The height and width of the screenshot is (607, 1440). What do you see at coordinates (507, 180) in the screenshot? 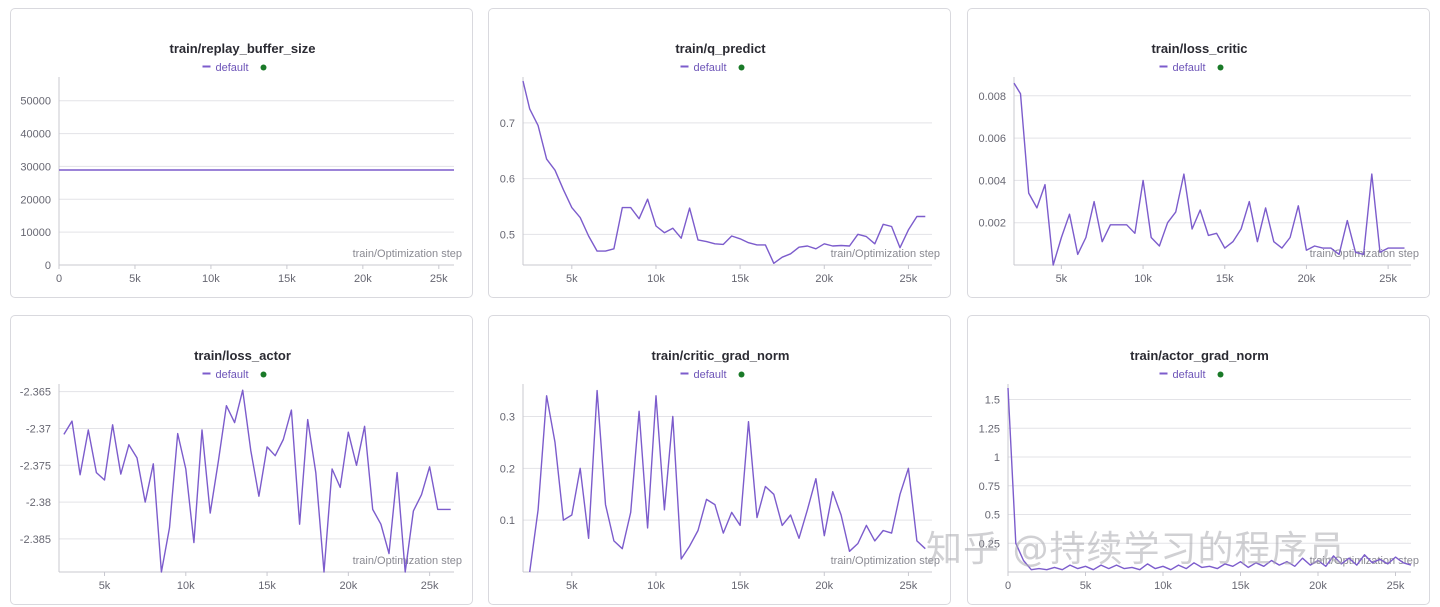
I see `y-tick-label: 0.6` at bounding box center [507, 180].